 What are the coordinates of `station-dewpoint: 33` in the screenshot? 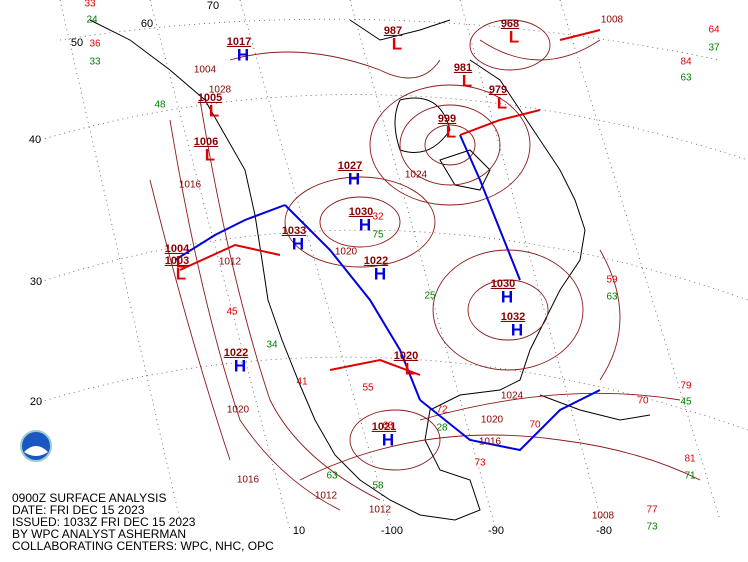 It's located at (95, 62).